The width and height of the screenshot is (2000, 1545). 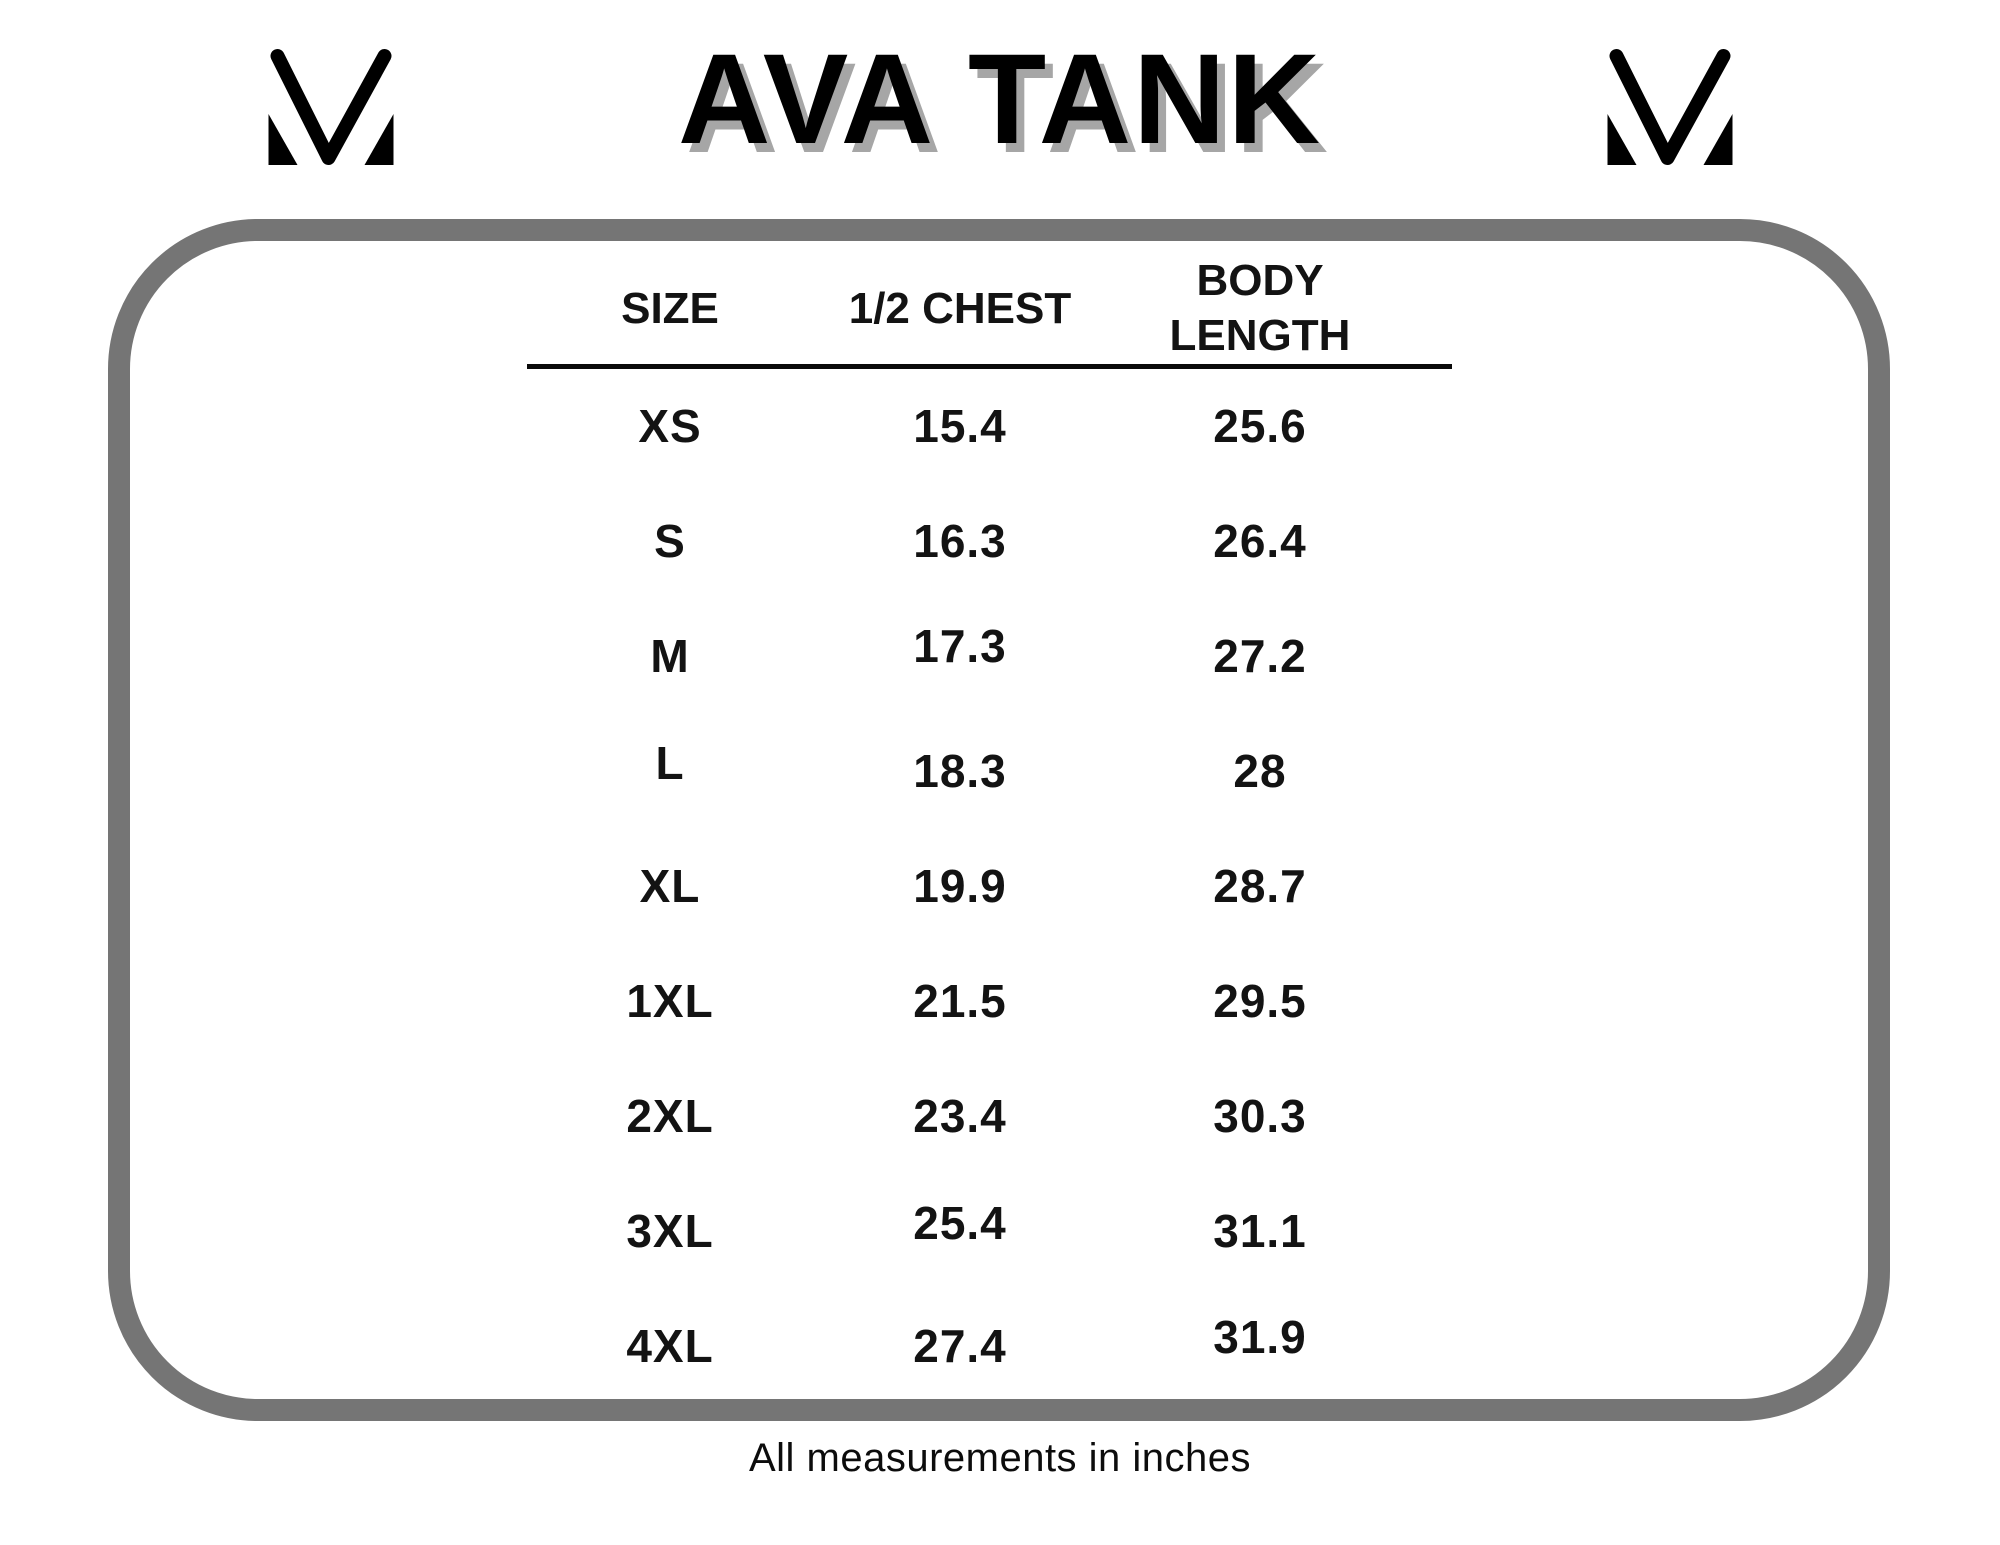 I want to click on cell-size: M, so click(x=670, y=655).